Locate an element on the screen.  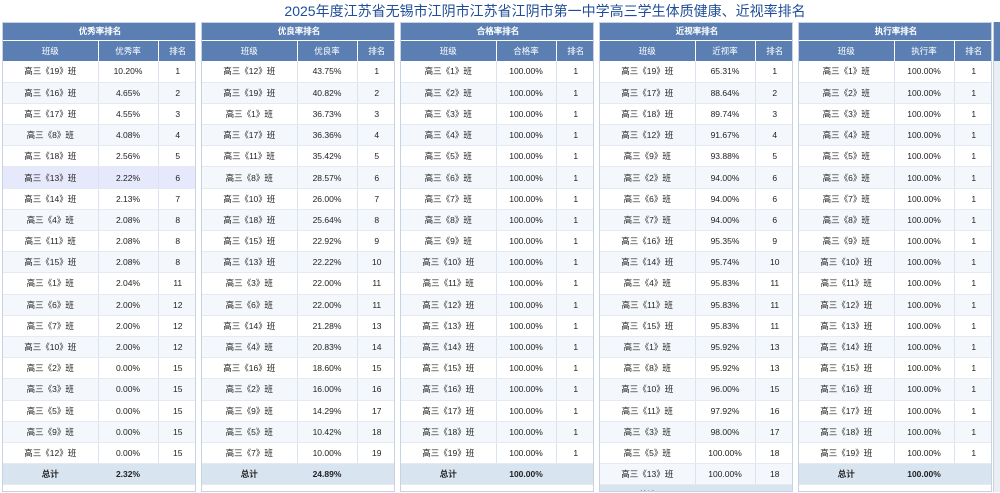
table-row: 高三《16》班 18.60% 15 is located at coordinates (298, 368).